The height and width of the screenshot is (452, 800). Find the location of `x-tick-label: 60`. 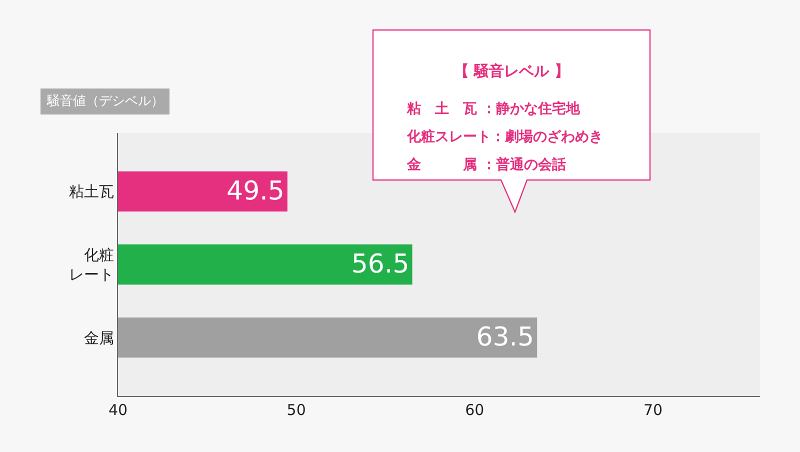

x-tick-label: 60 is located at coordinates (474, 410).